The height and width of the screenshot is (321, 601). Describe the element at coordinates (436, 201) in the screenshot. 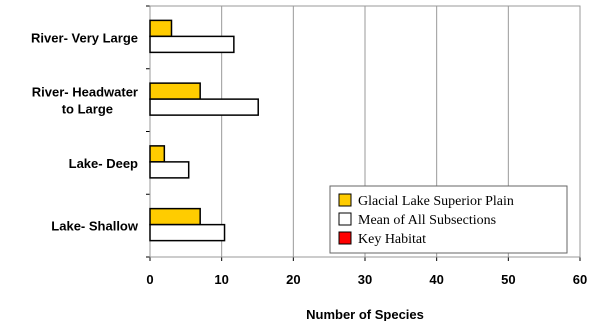

I see `legend-label-glacial: Glacial Lake Superior Plain` at that location.